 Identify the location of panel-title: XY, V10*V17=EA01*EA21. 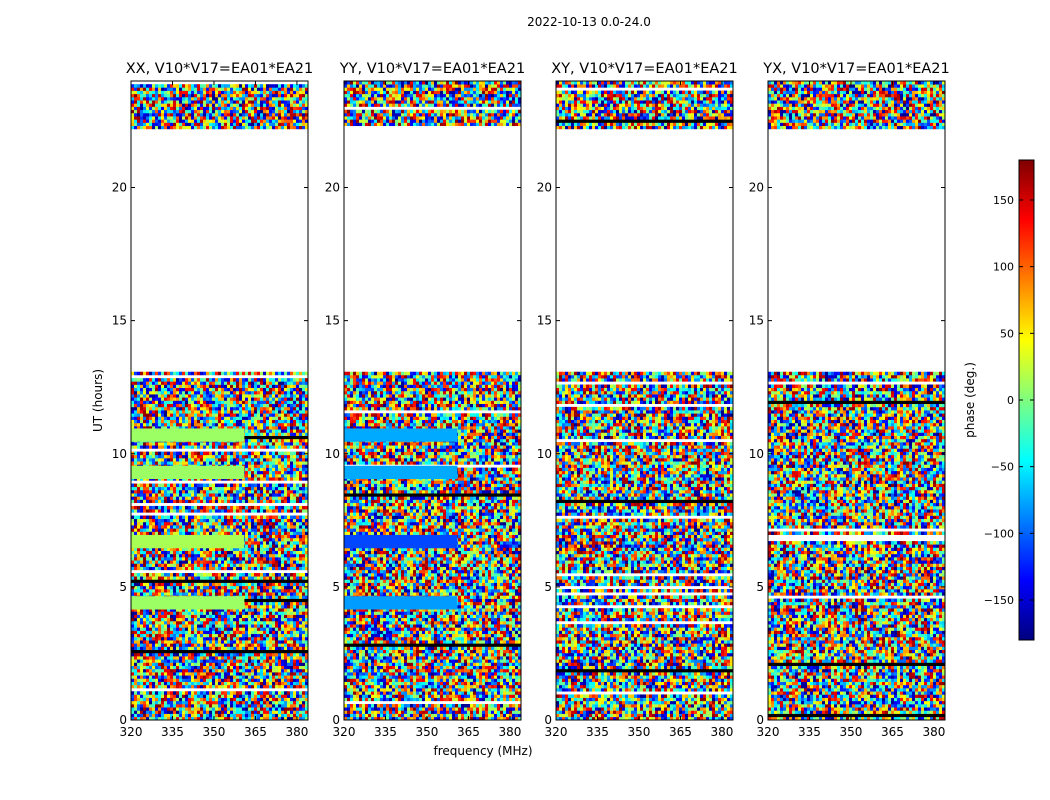
(644, 69).